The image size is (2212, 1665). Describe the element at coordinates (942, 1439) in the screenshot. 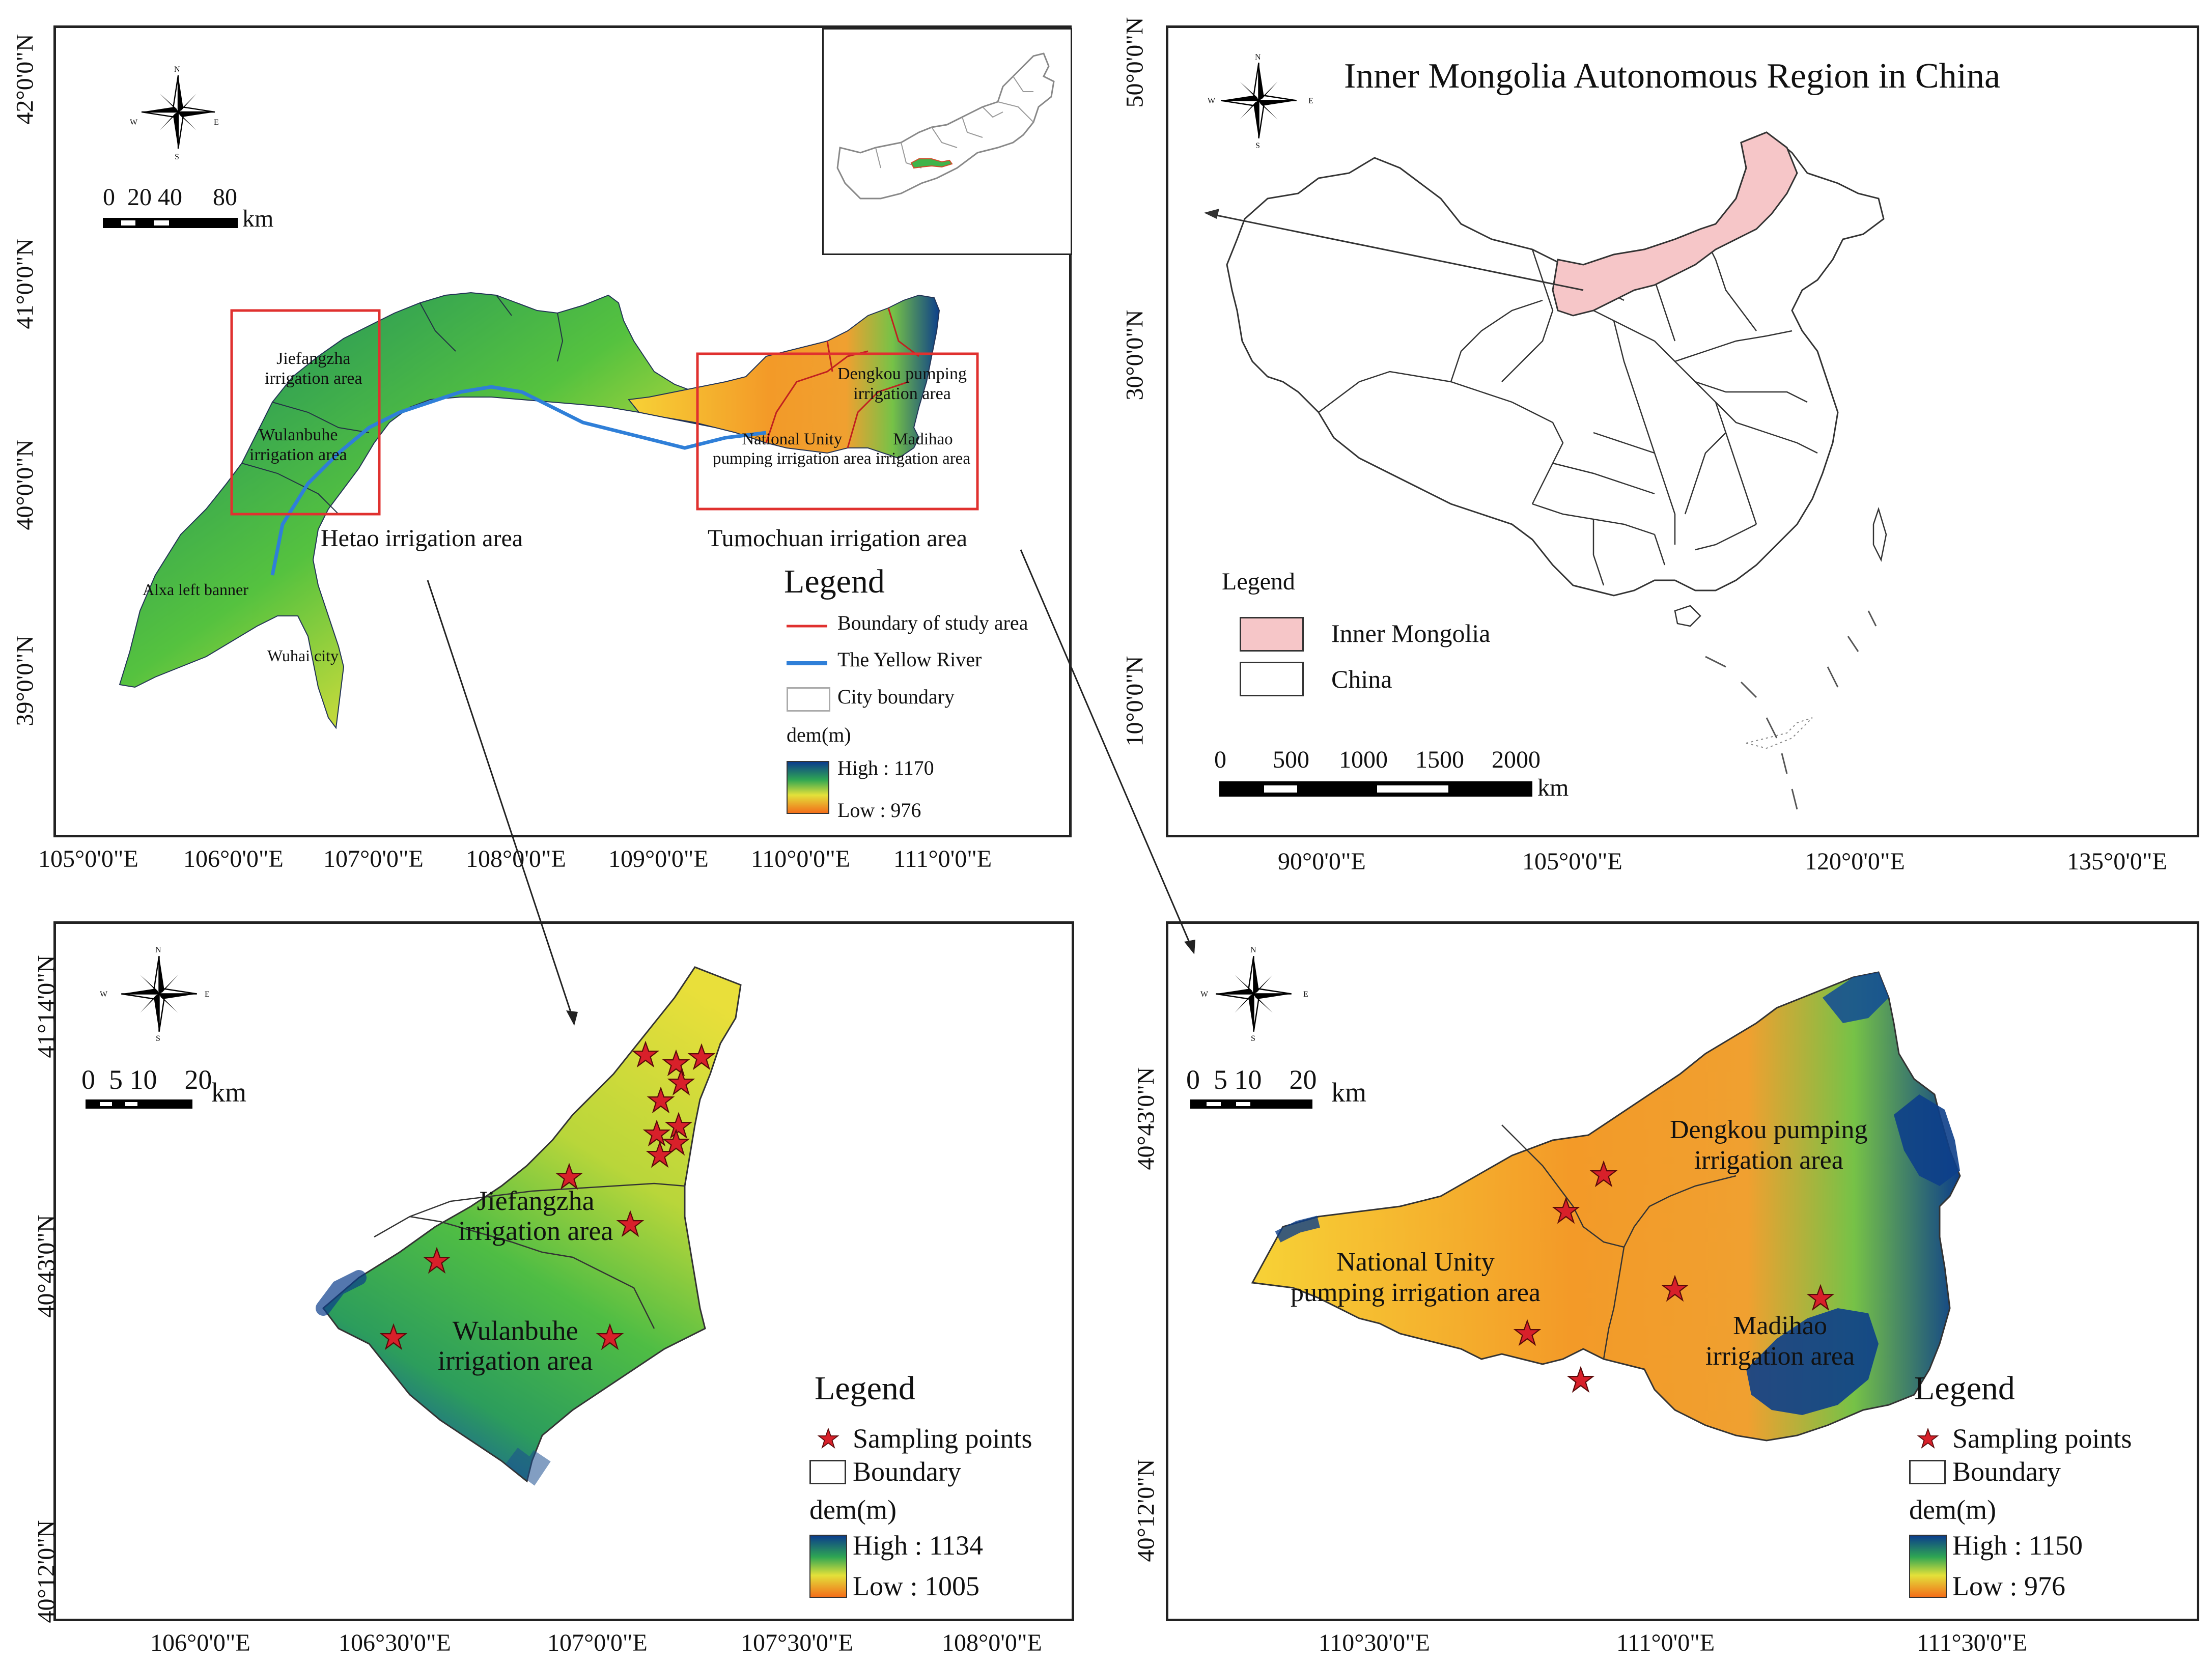

I see `bl-legend-sampling: Sampling points` at that location.